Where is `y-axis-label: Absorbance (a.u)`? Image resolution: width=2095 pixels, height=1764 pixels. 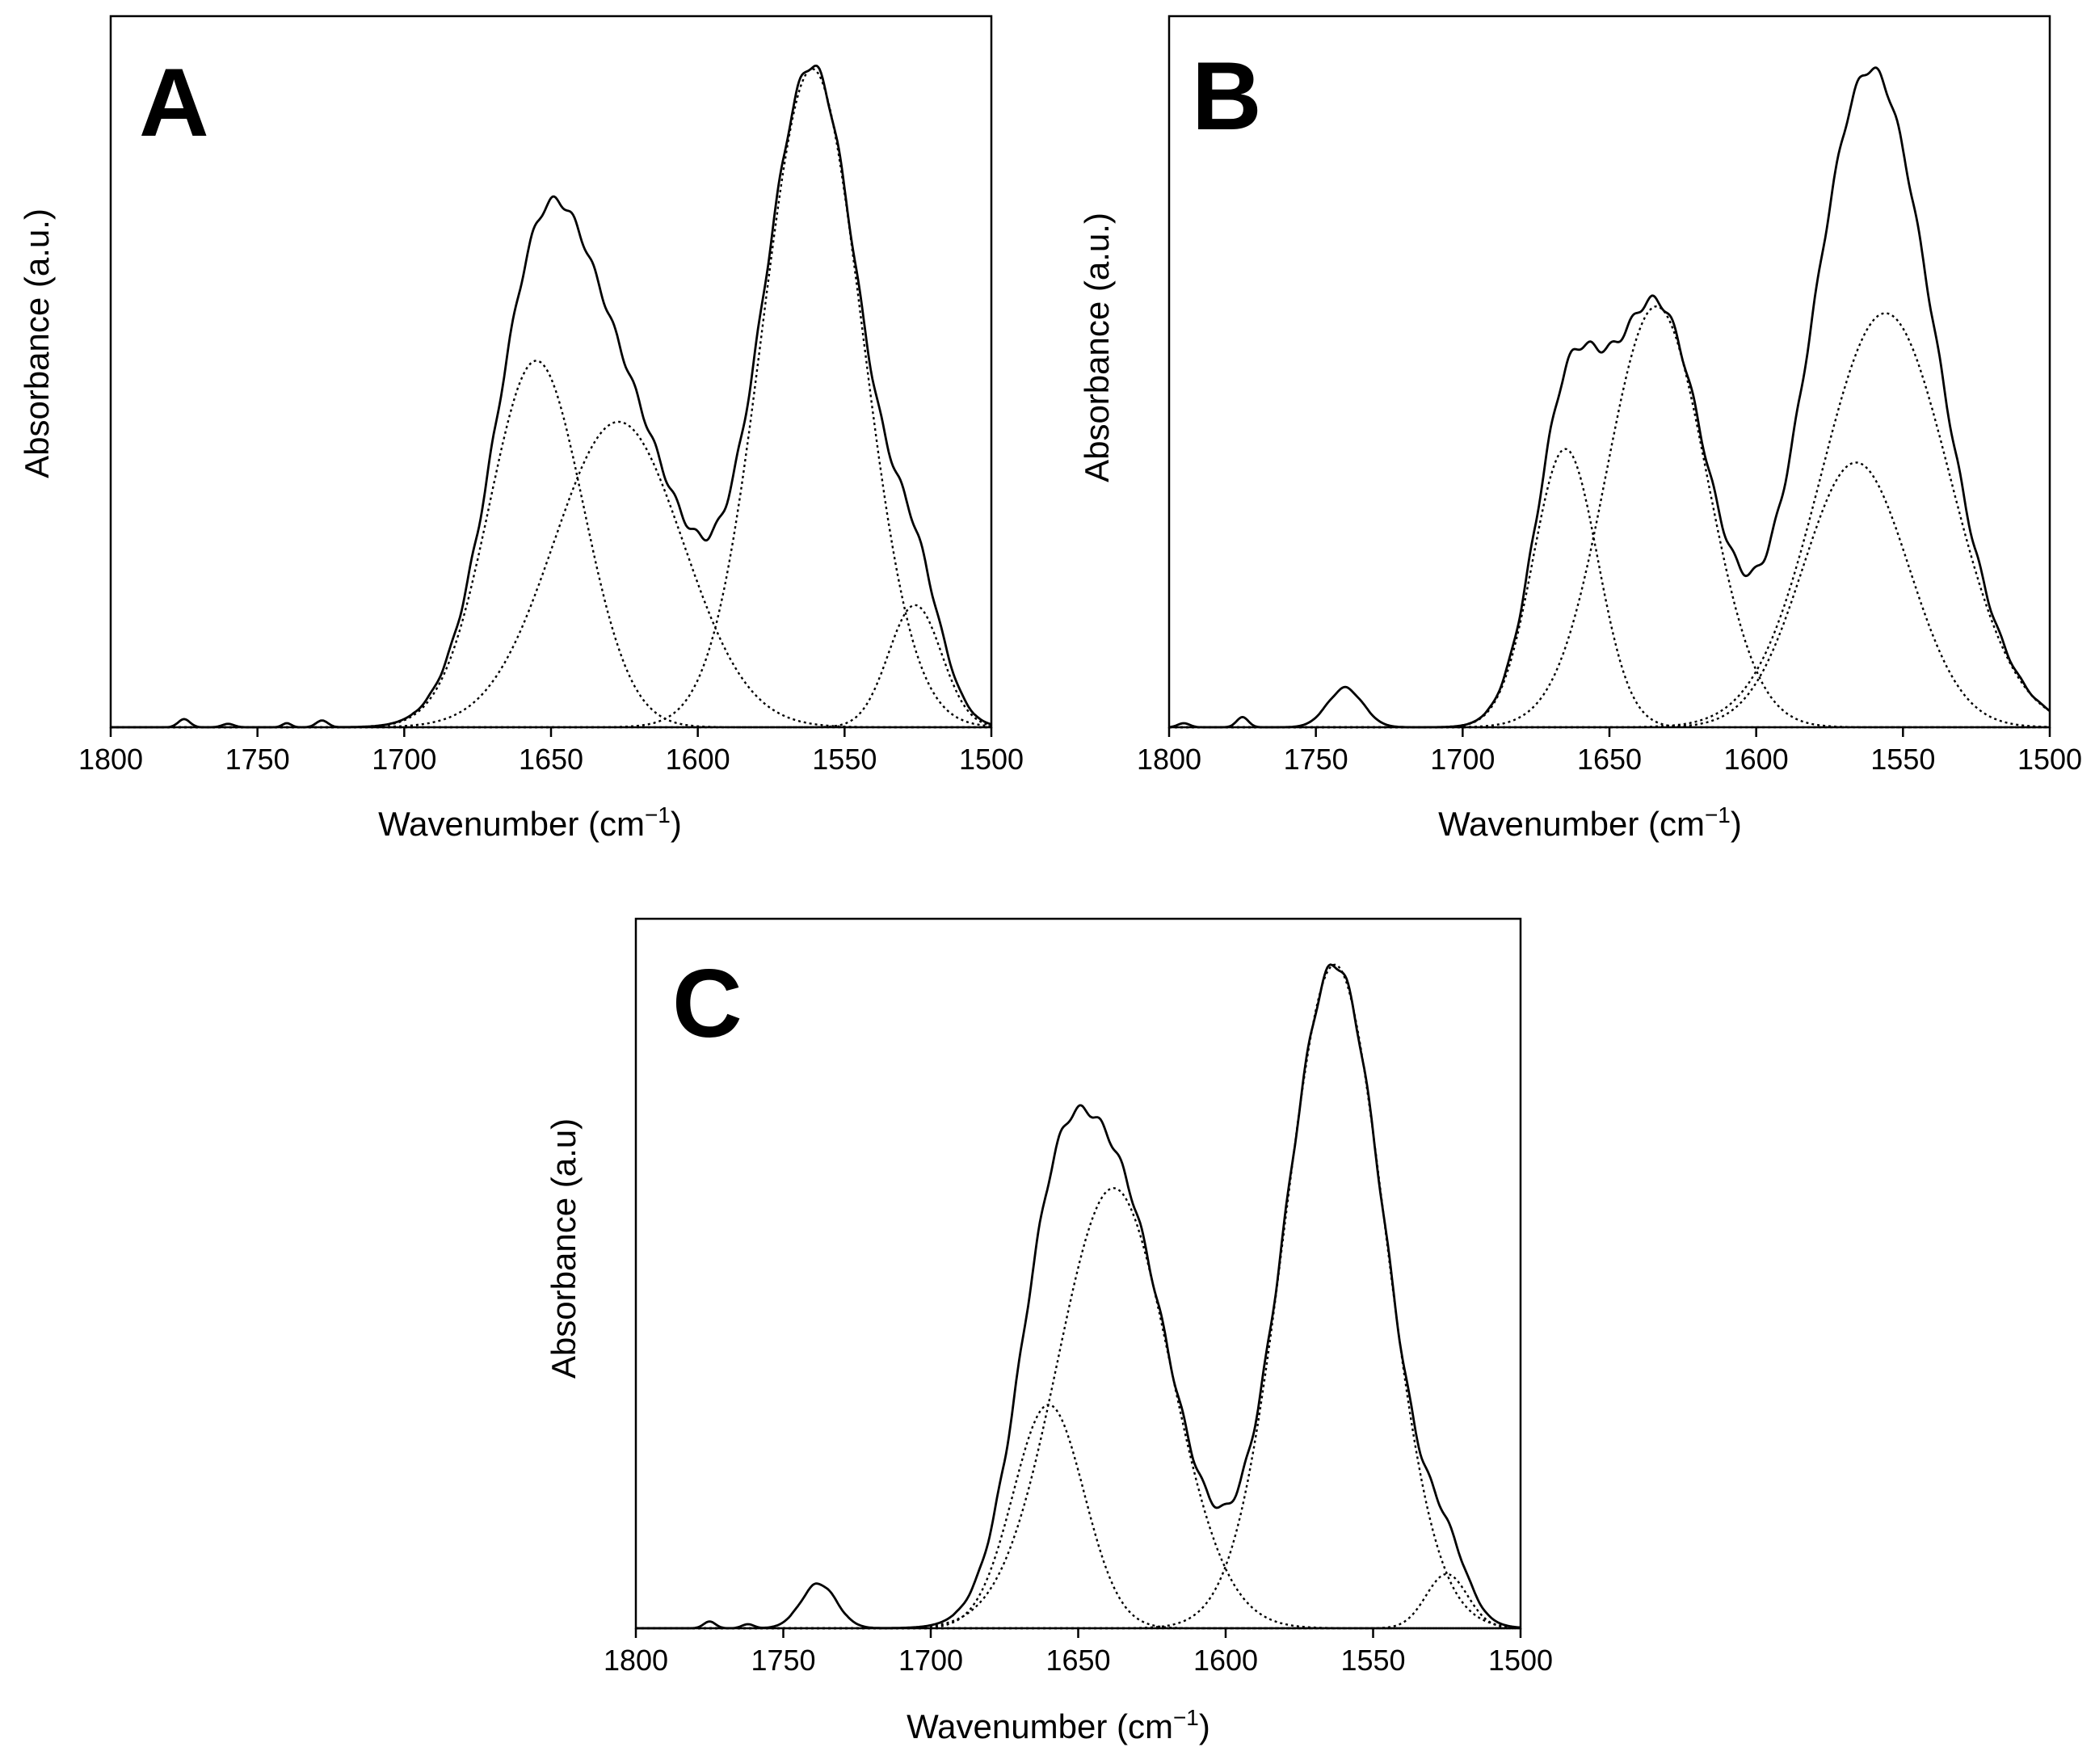
y-axis-label: Absorbance (a.u) is located at coordinates (564, 1248).